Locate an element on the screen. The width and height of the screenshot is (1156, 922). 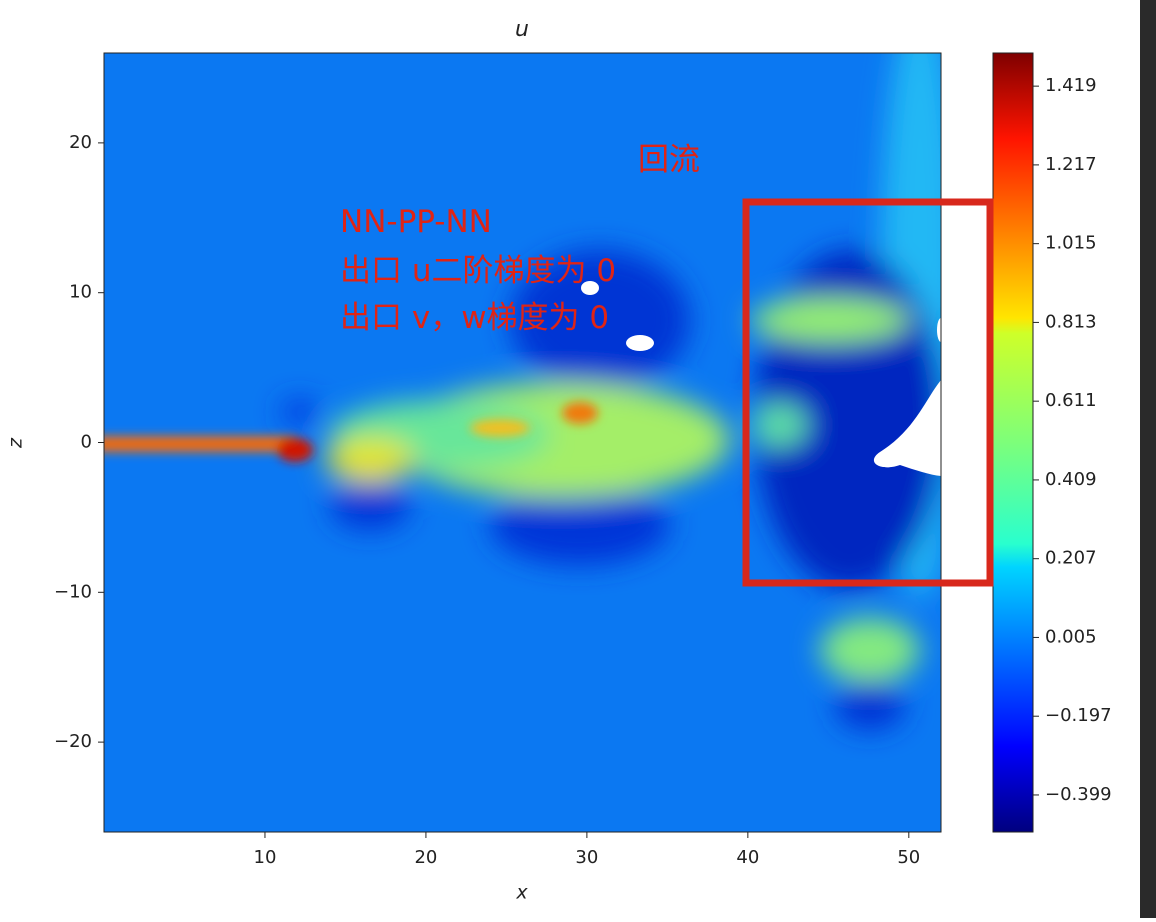
colorbar-tick-label: −0.197 is located at coordinates (1078, 715).